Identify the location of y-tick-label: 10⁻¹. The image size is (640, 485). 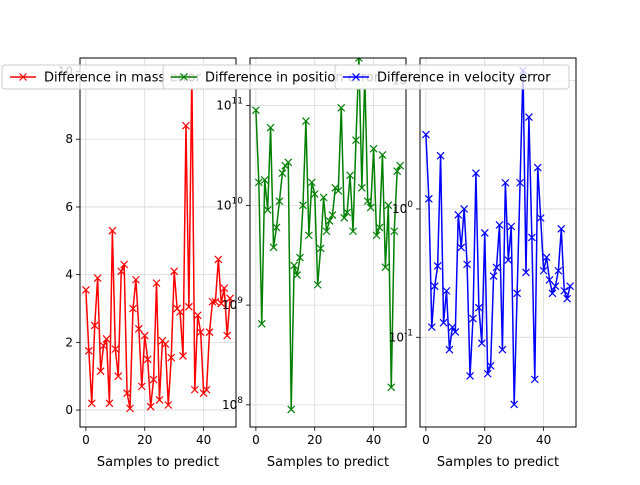
(401, 336).